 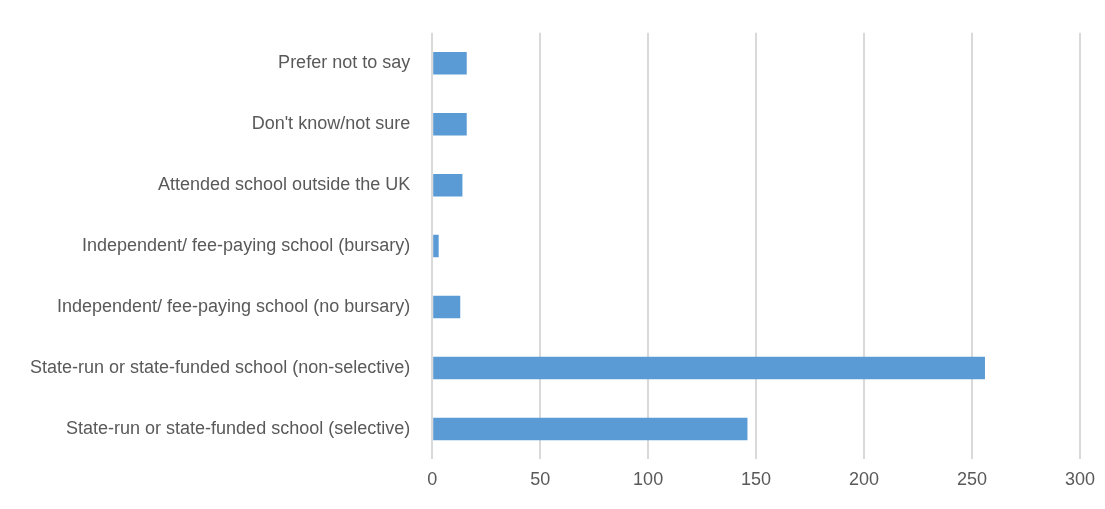 What do you see at coordinates (1080, 479) in the screenshot?
I see `x-tick-label: 300` at bounding box center [1080, 479].